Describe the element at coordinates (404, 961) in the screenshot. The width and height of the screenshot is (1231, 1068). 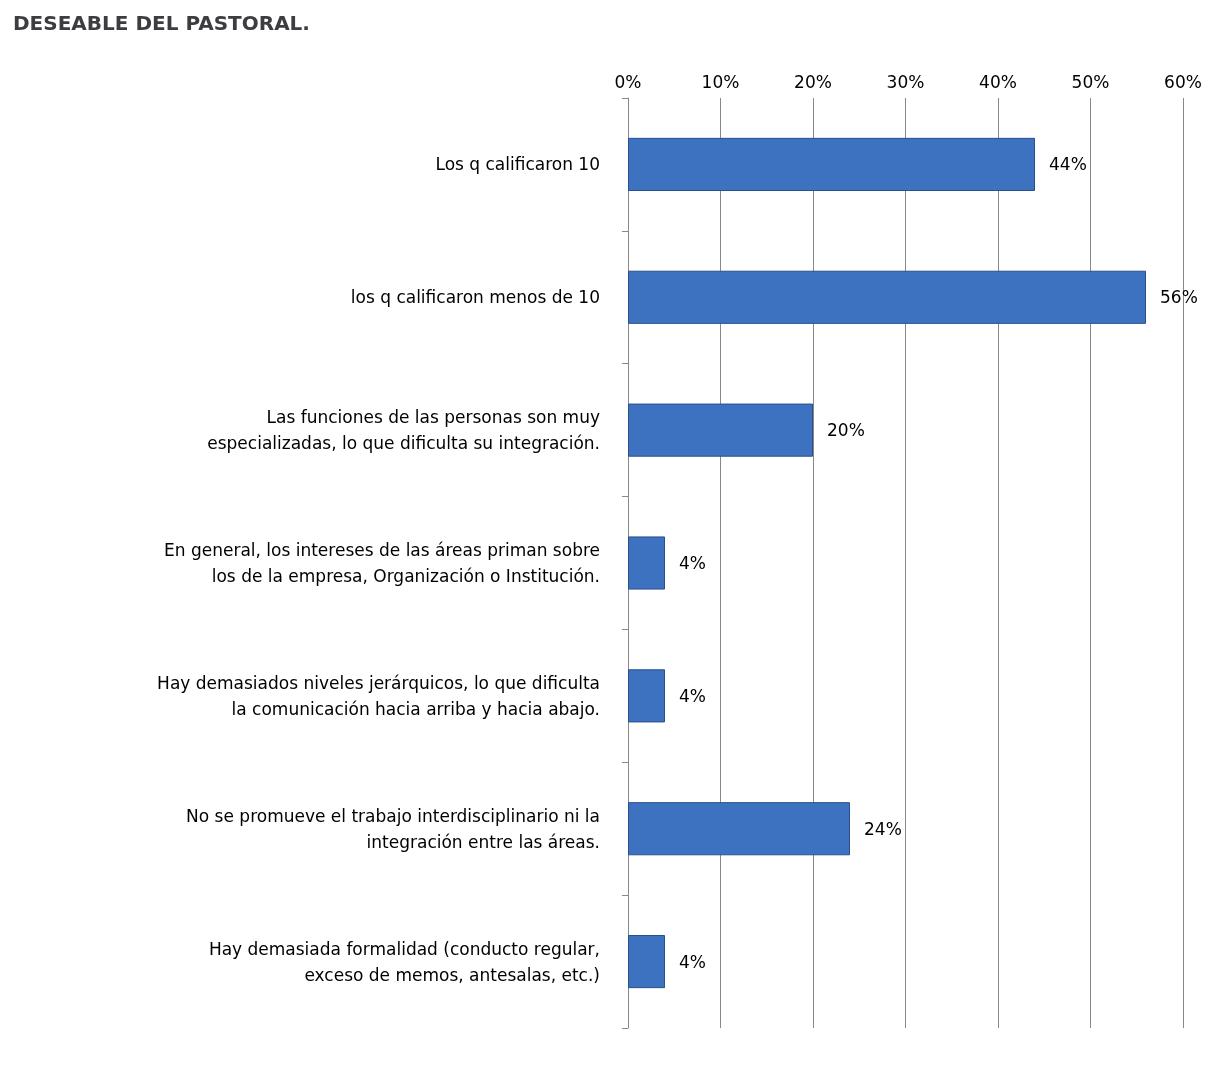
I see `y-tick-label: Hay demasiada formalidad (conducto regular, exceso de memos, antesalas, etc.)` at that location.